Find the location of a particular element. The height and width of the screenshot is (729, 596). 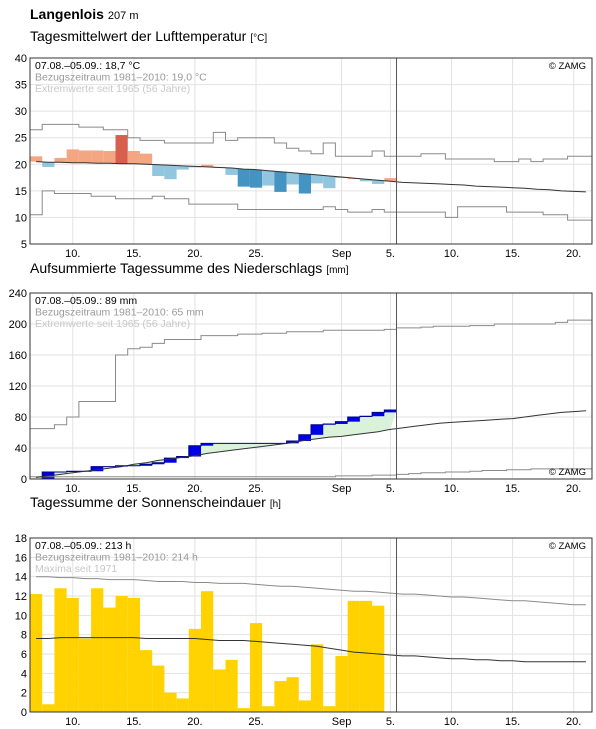

info-line-3: Extremwerte seit 1965 (56 Jahre) is located at coordinates (112, 89).